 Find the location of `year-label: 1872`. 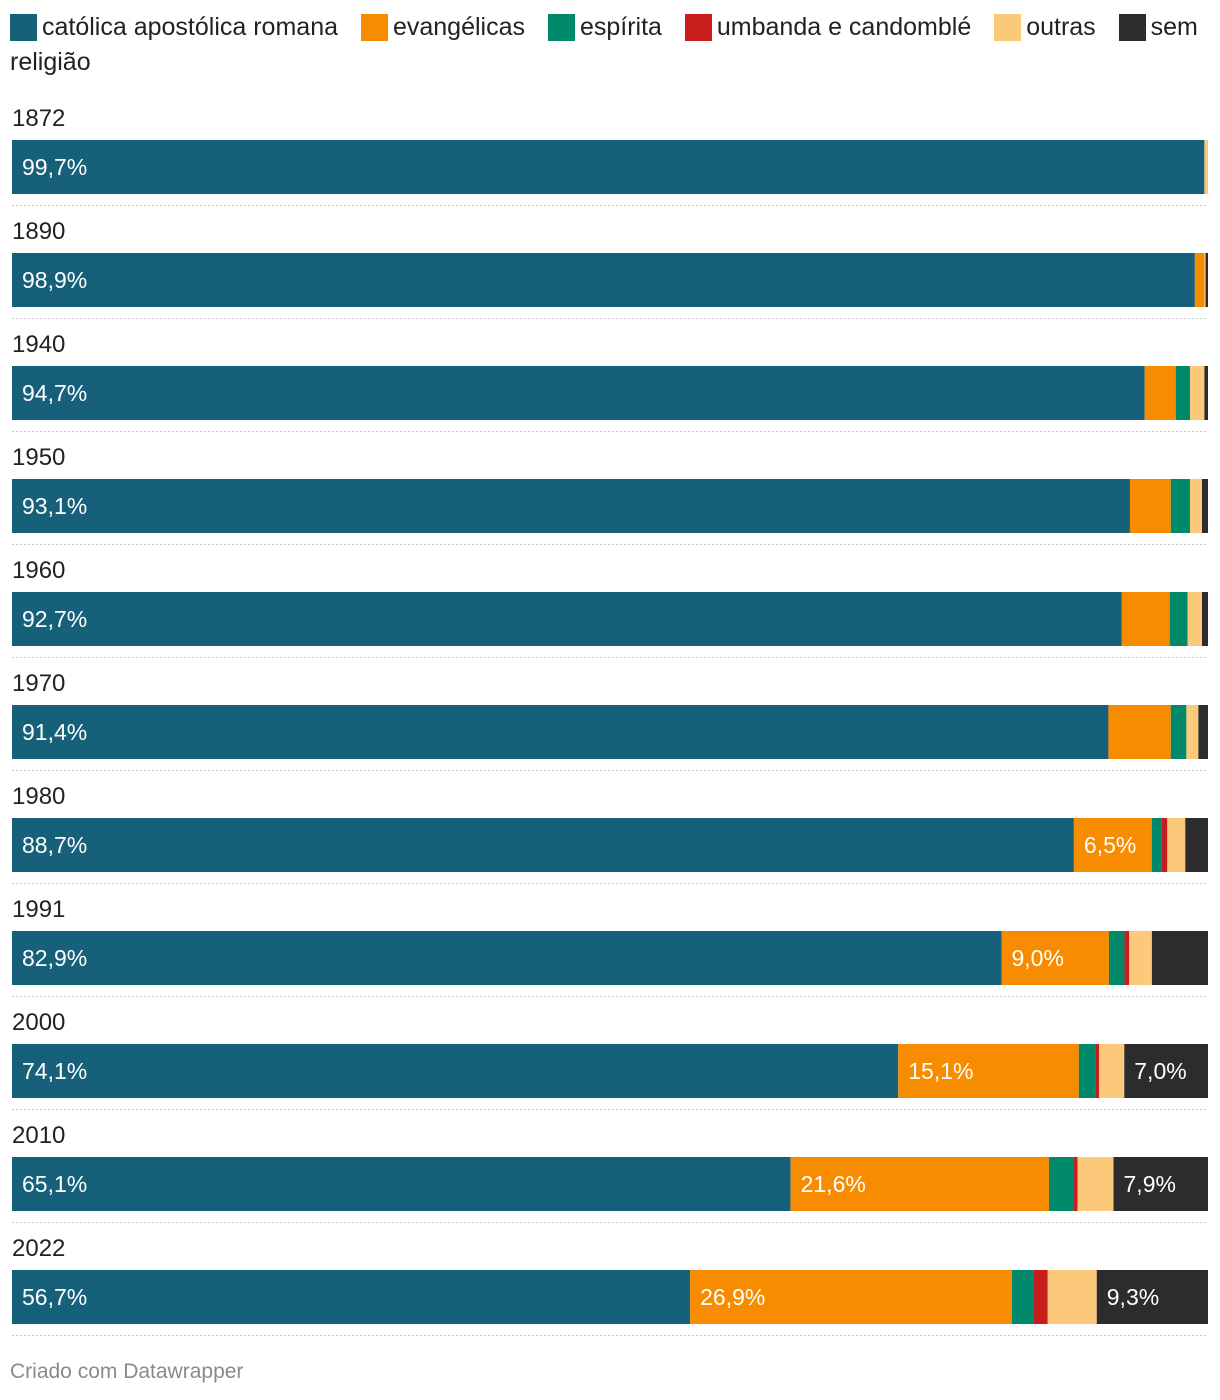

year-label: 1872 is located at coordinates (38, 118).